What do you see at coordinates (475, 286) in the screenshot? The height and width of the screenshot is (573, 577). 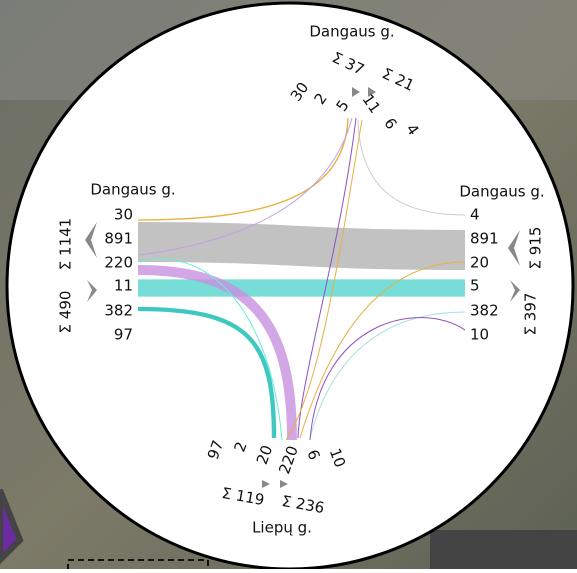 I see `flow-count: 5` at bounding box center [475, 286].